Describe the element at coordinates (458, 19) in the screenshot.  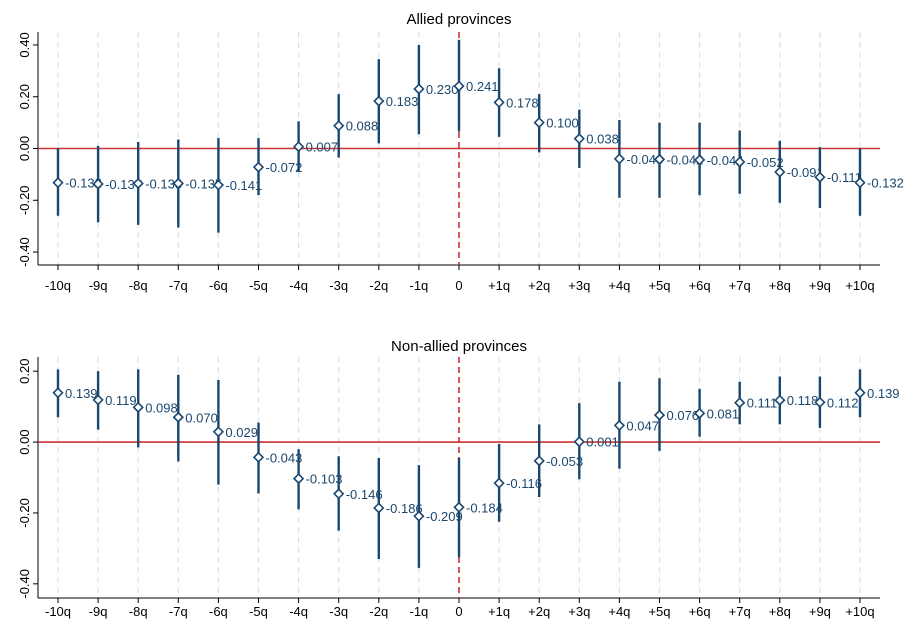
I see `chart-title: Allied provinces` at that location.